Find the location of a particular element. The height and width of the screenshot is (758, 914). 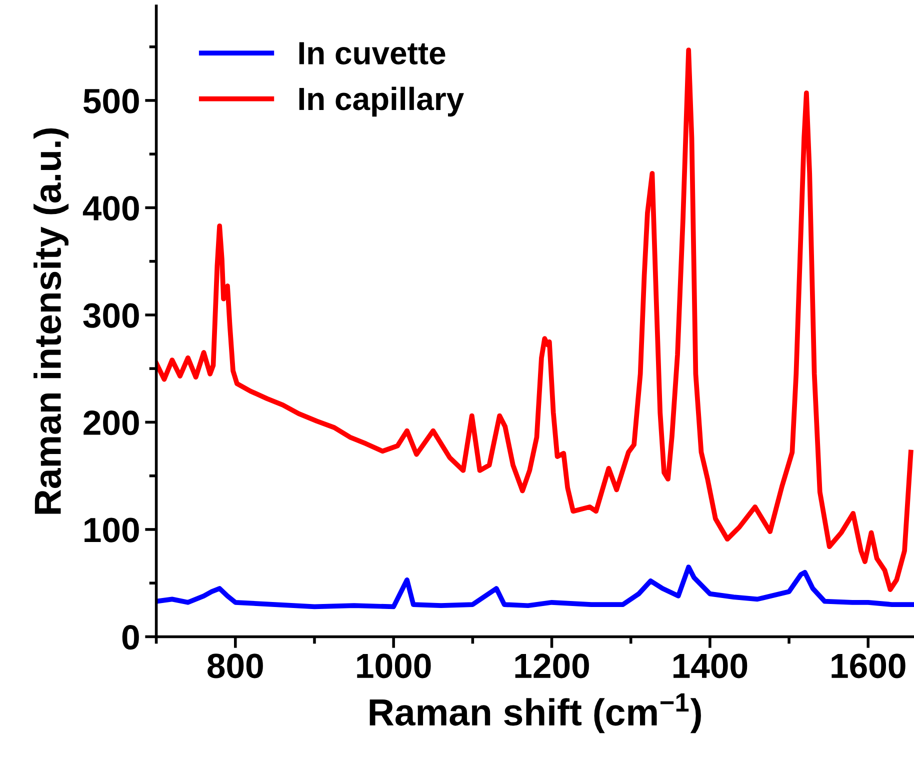

legend-label: In capillary is located at coordinates (381, 101).